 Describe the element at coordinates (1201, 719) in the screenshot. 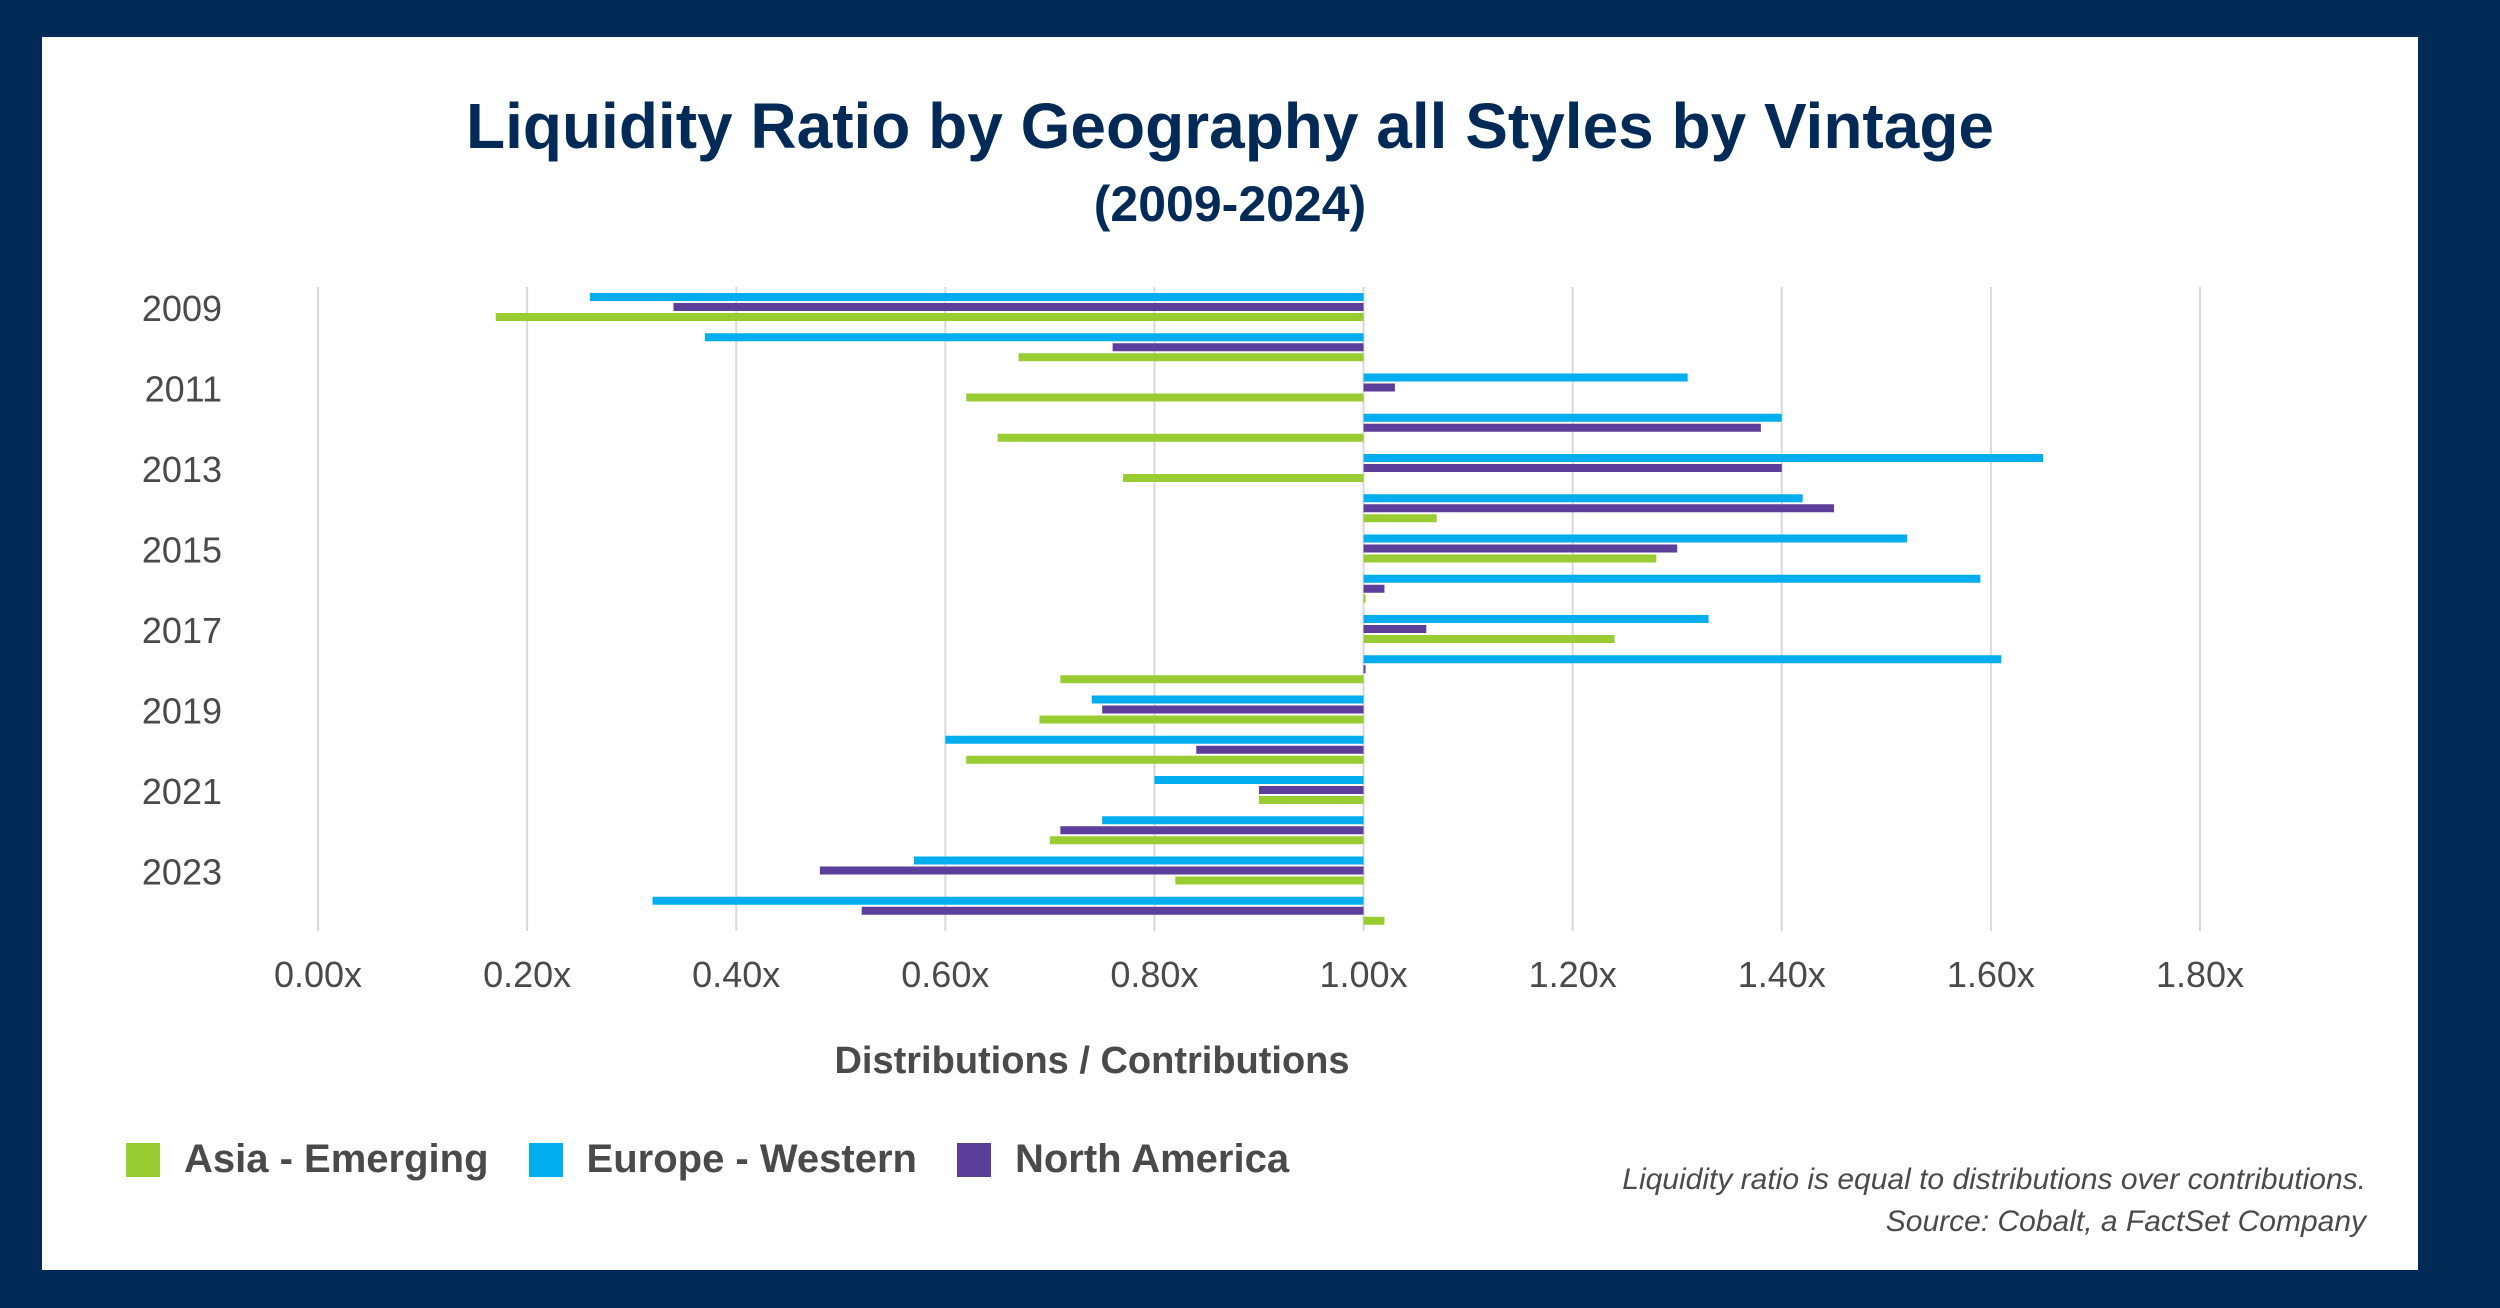

I see `bar-asia-emerging-2019` at that location.